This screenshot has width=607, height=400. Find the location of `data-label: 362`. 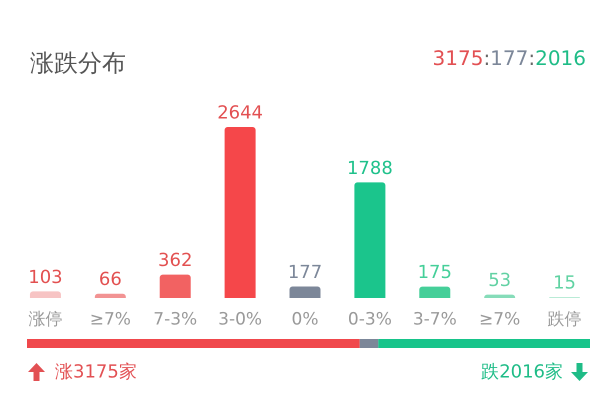

data-label: 362 is located at coordinates (175, 261).